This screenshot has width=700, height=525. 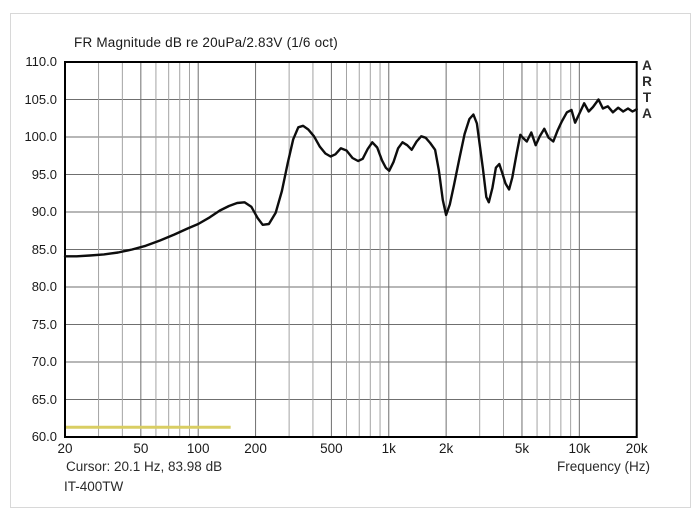 I want to click on cursor-readout: Cursor: 20.1 Hz, 83.98 dB, so click(x=144, y=466).